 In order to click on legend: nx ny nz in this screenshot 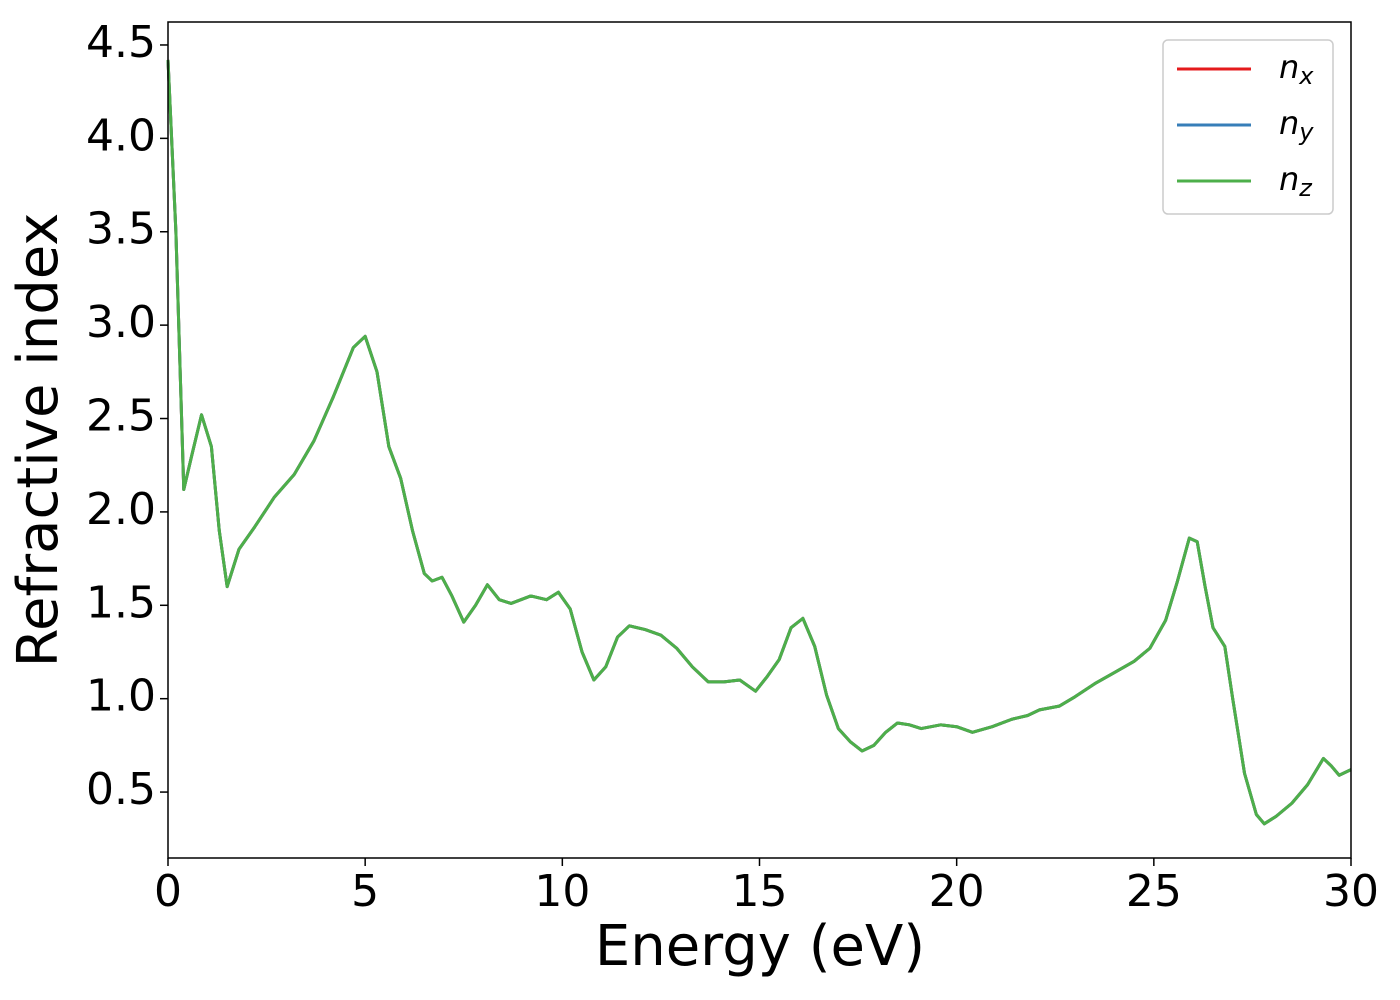, I will do `click(1248, 127)`.